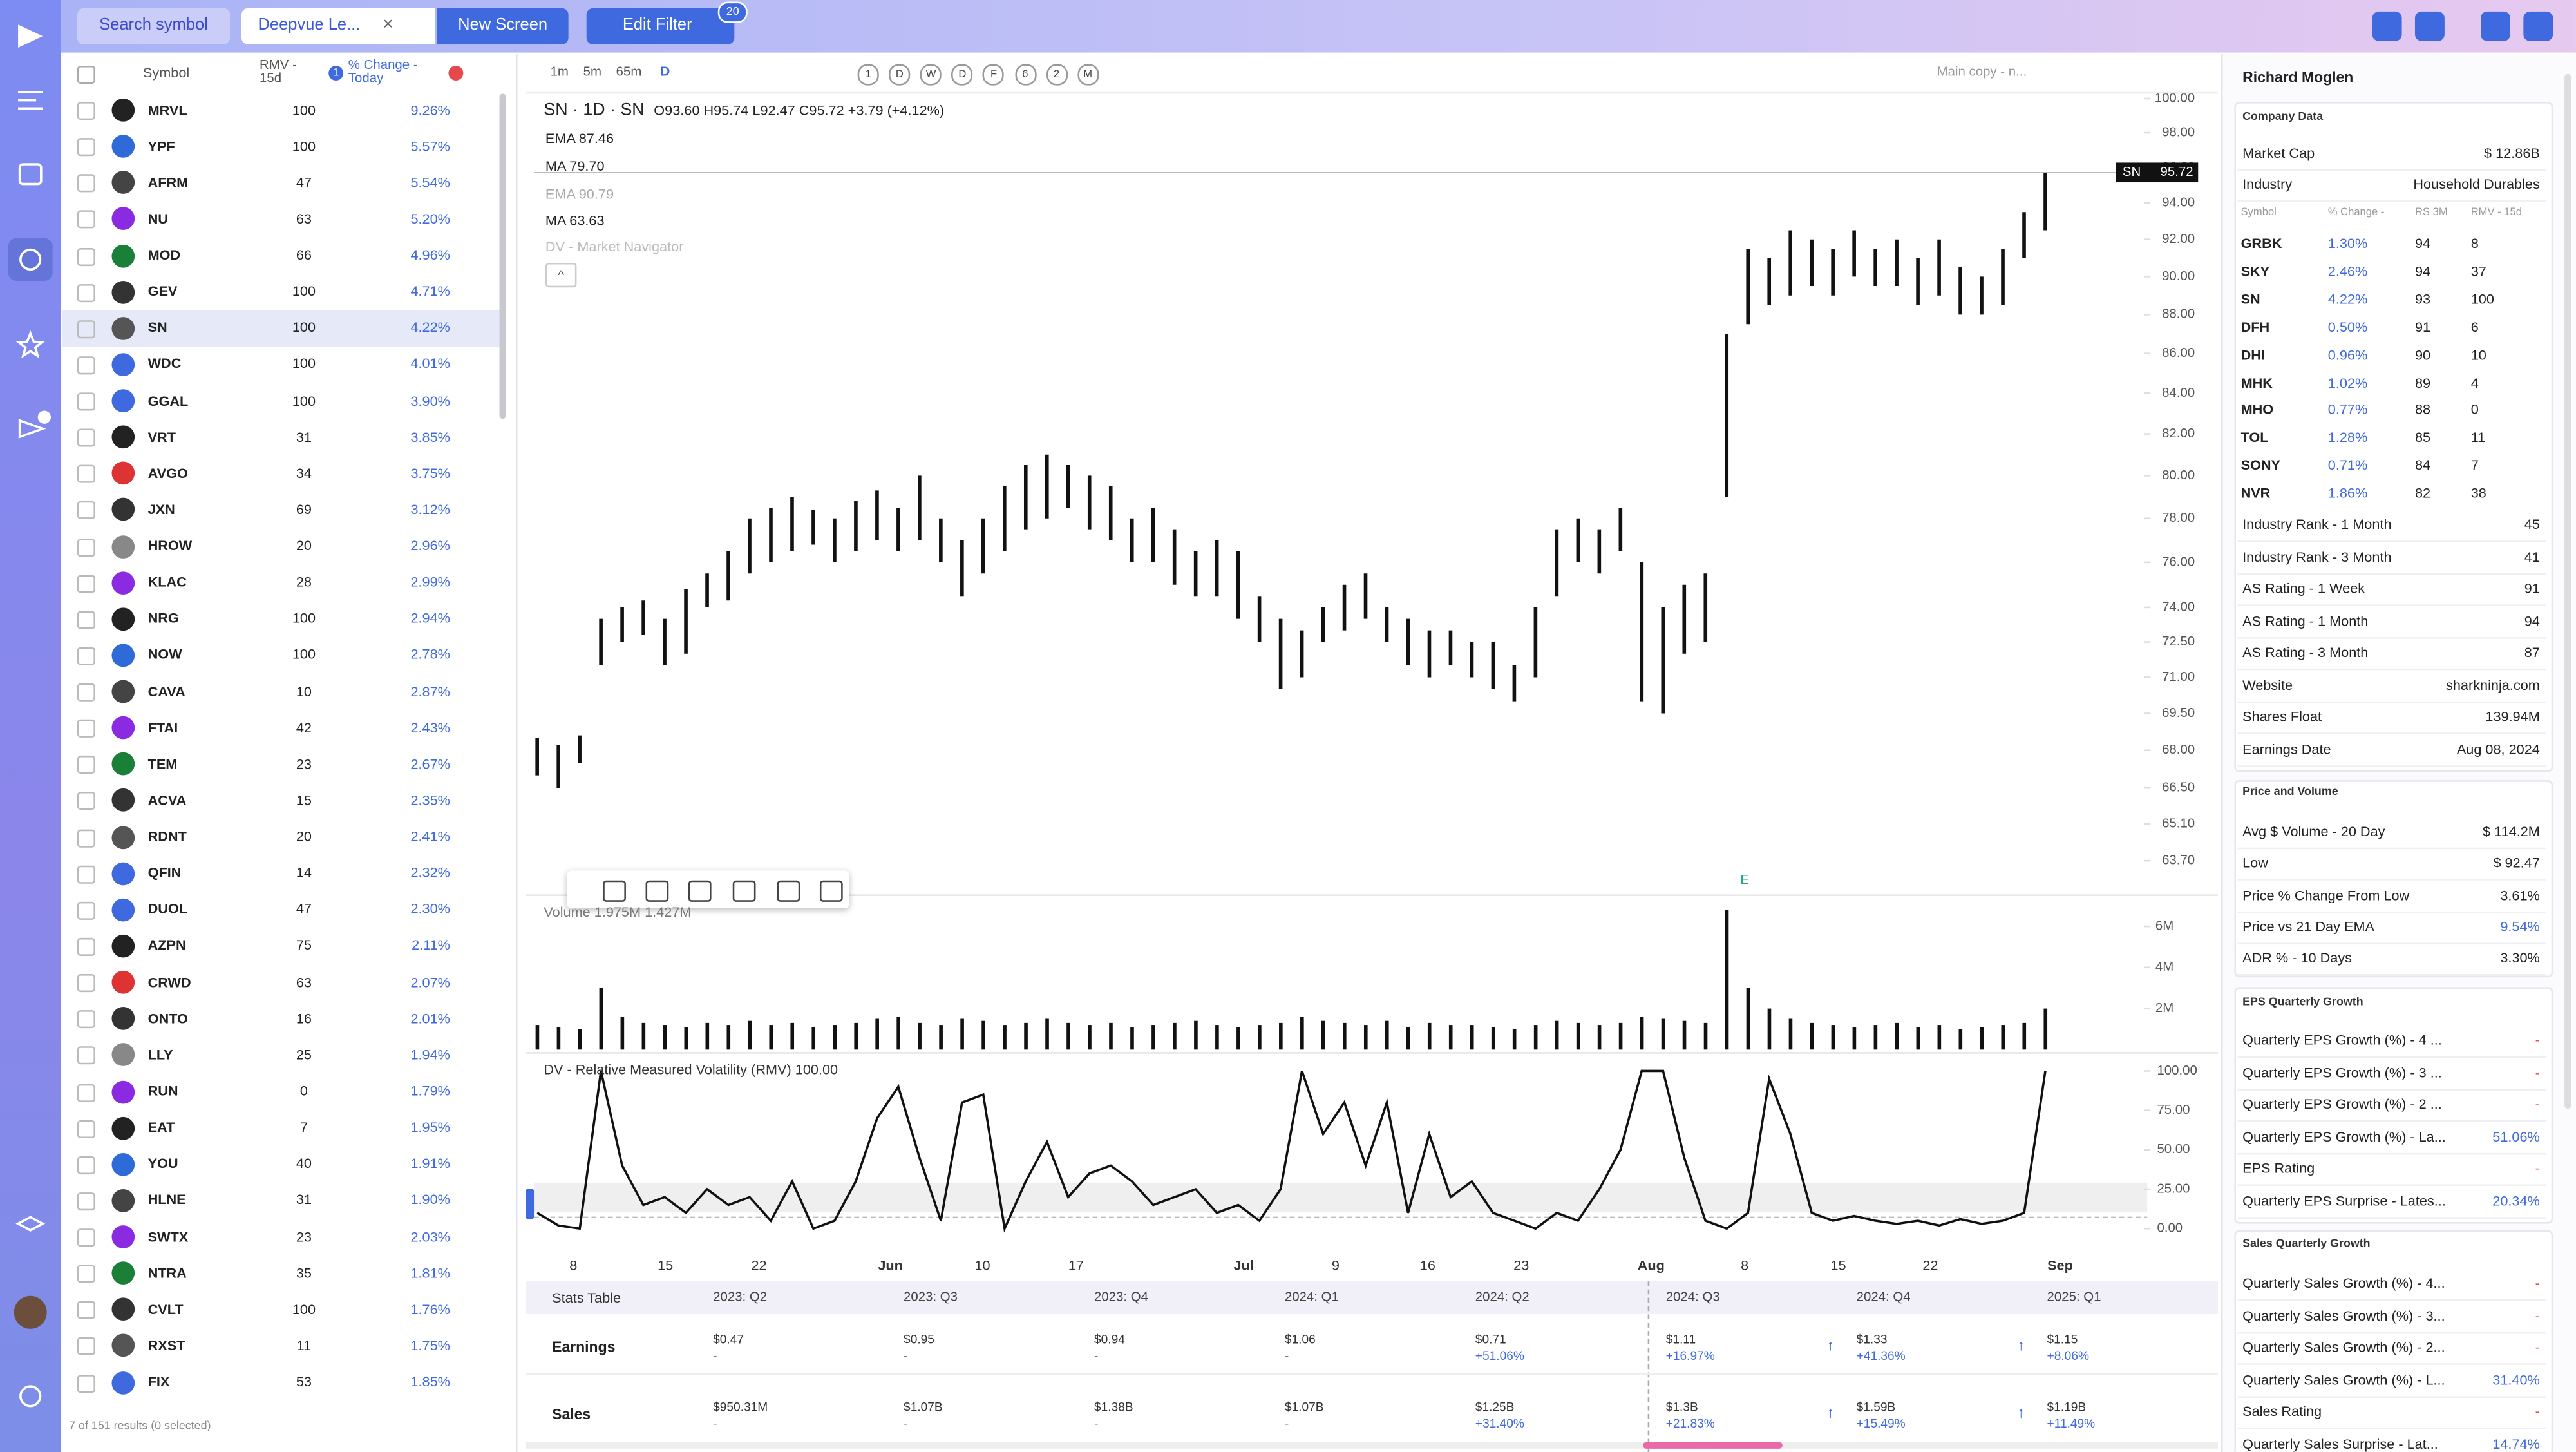 The width and height of the screenshot is (2576, 1452). I want to click on collapse-button: ^, so click(561, 275).